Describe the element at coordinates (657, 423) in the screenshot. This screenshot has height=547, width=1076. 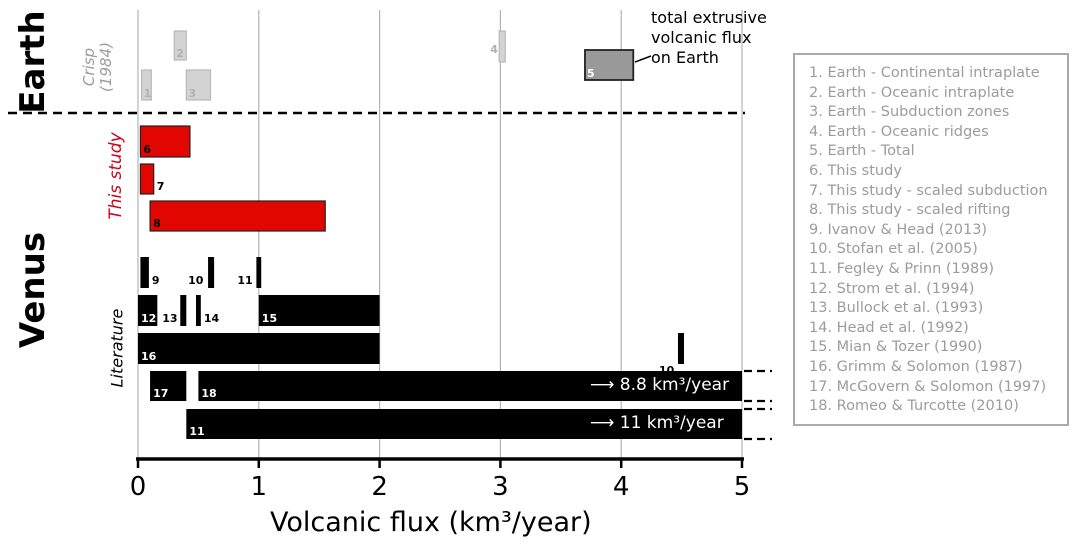
I see `arrow-label-11: ⟶ 11 km³/year` at that location.